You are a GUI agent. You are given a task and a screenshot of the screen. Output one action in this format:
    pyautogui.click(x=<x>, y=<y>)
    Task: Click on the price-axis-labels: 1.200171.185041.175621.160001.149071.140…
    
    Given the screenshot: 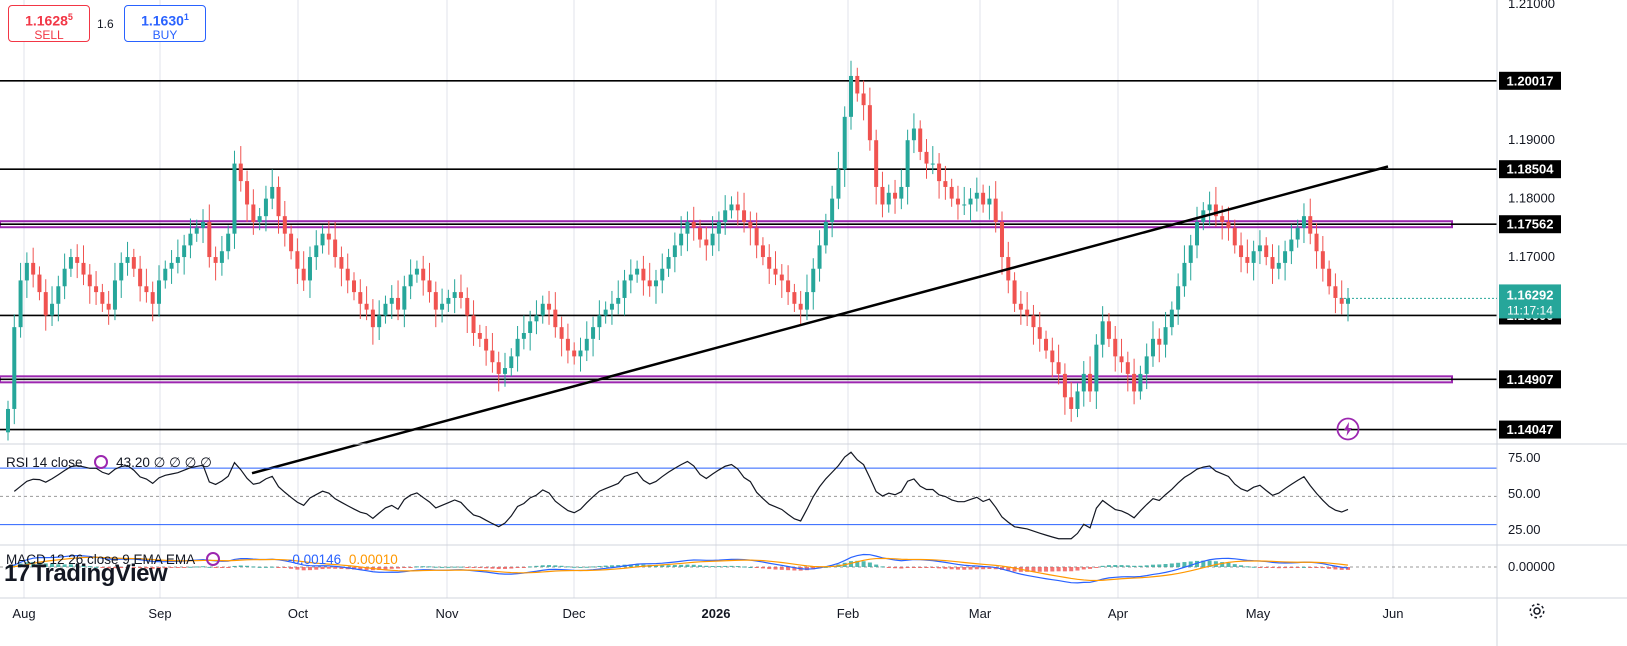 What is the action you would take?
    pyautogui.click(x=1450, y=255)
    